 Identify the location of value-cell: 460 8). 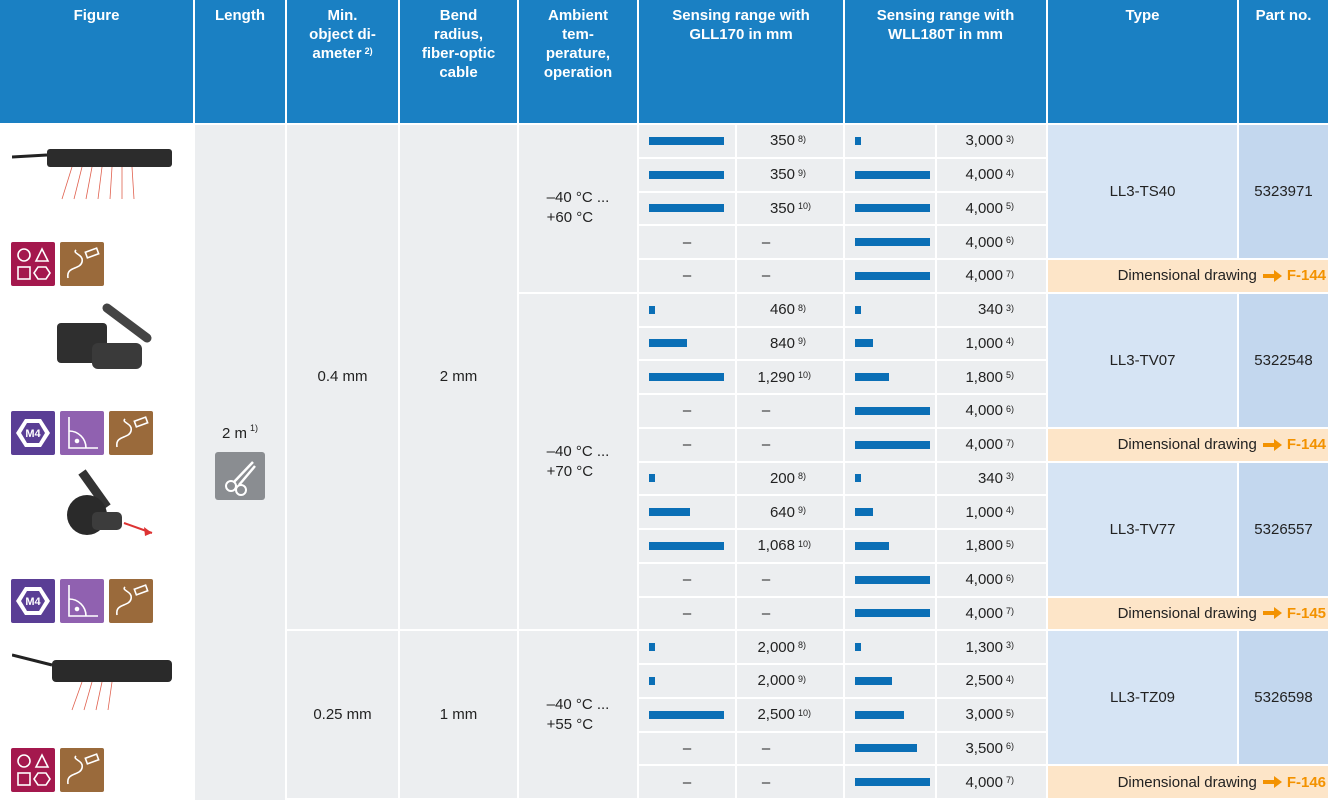
(790, 309).